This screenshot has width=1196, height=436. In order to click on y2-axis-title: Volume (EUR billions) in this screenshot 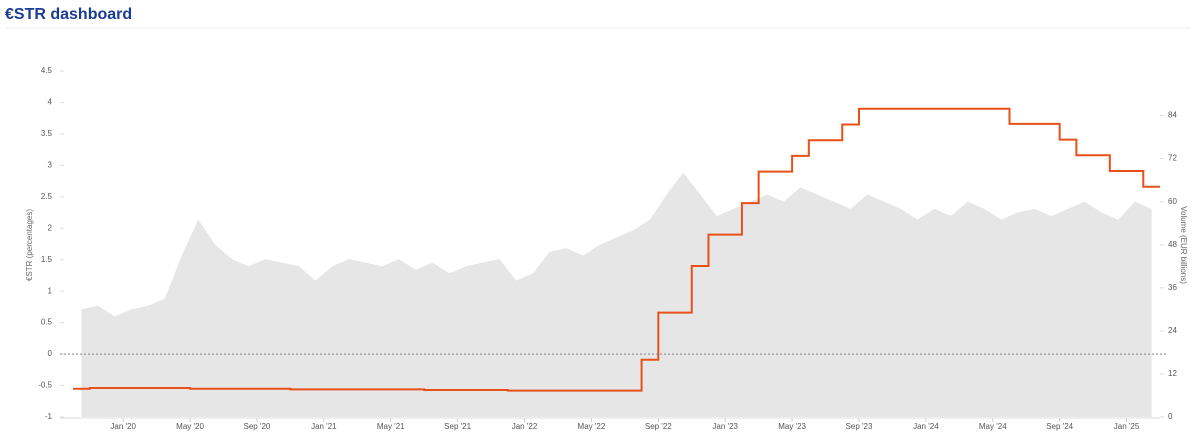, I will do `click(1183, 245)`.